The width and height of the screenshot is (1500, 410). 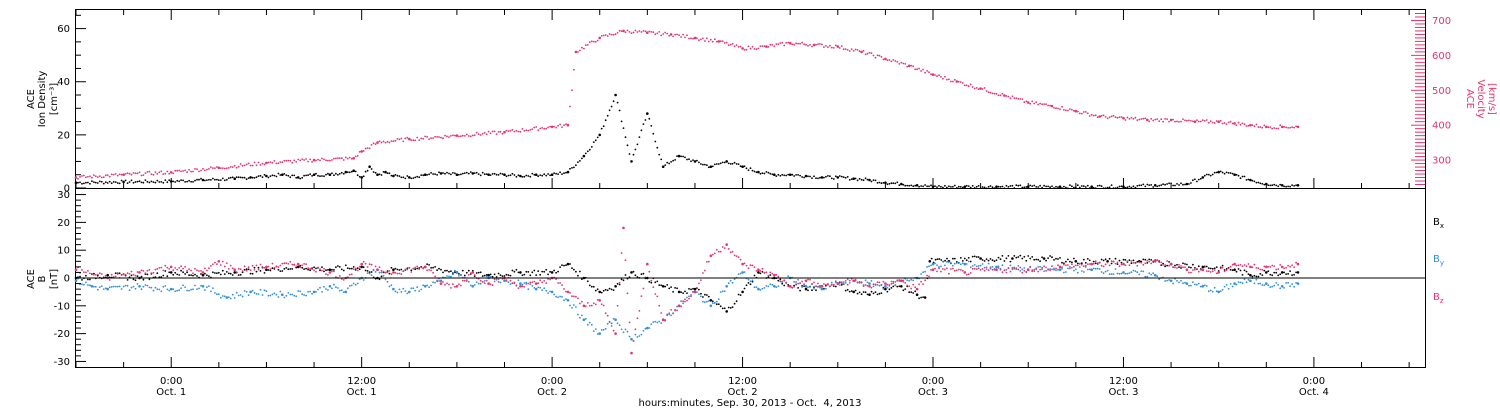 What do you see at coordinates (1491, 99) in the screenshot?
I see `top-right-ylabel-line3: [km/s]` at bounding box center [1491, 99].